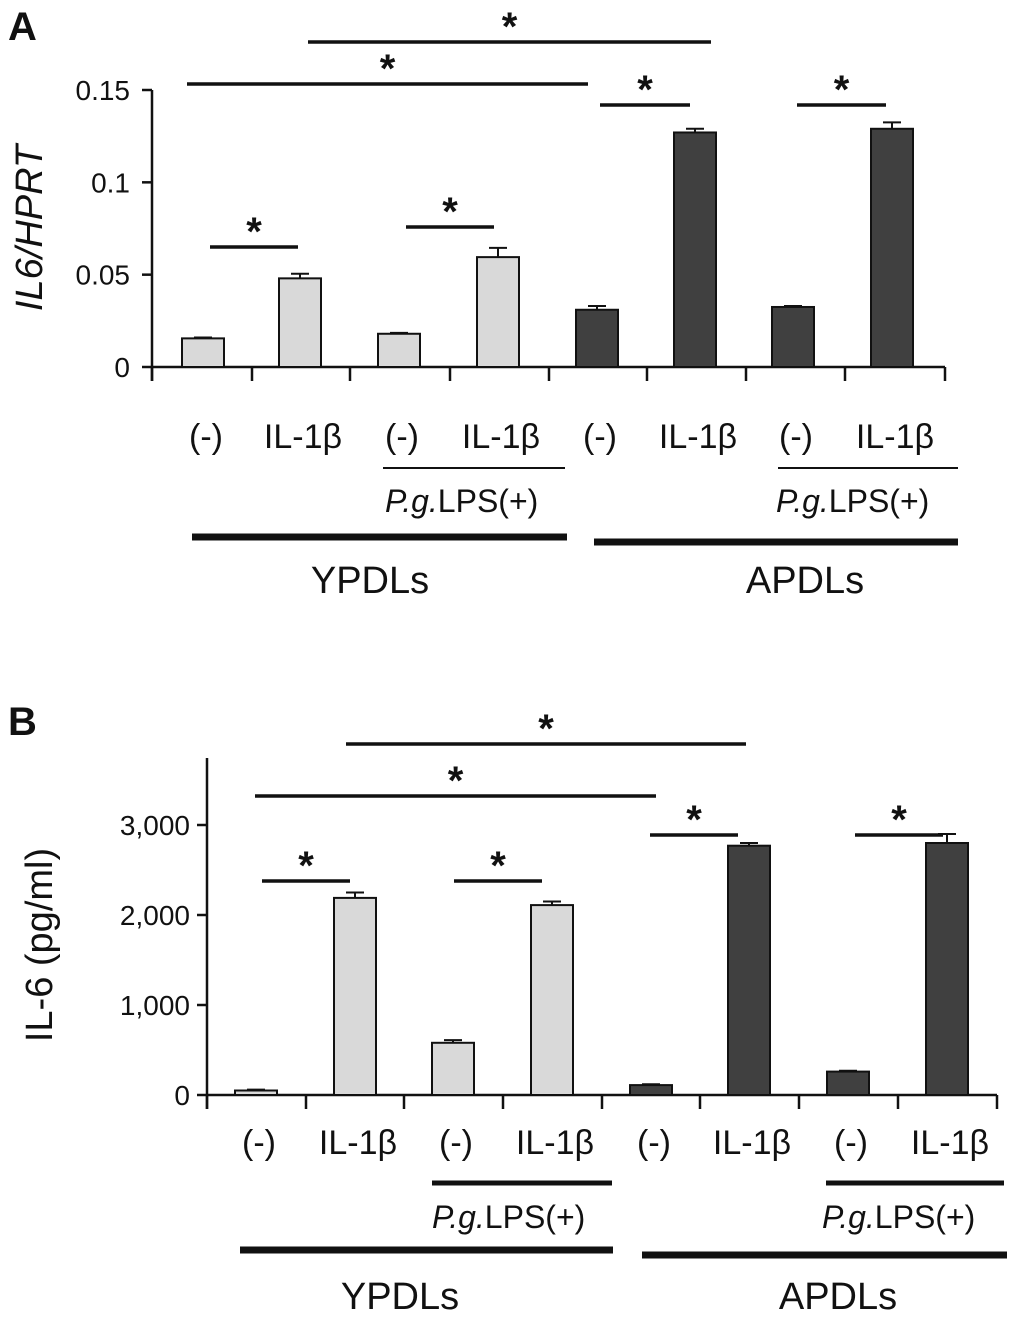 This screenshot has width=1020, height=1317. What do you see at coordinates (155, 825) in the screenshot?
I see `y-tick-label: 3,000` at bounding box center [155, 825].